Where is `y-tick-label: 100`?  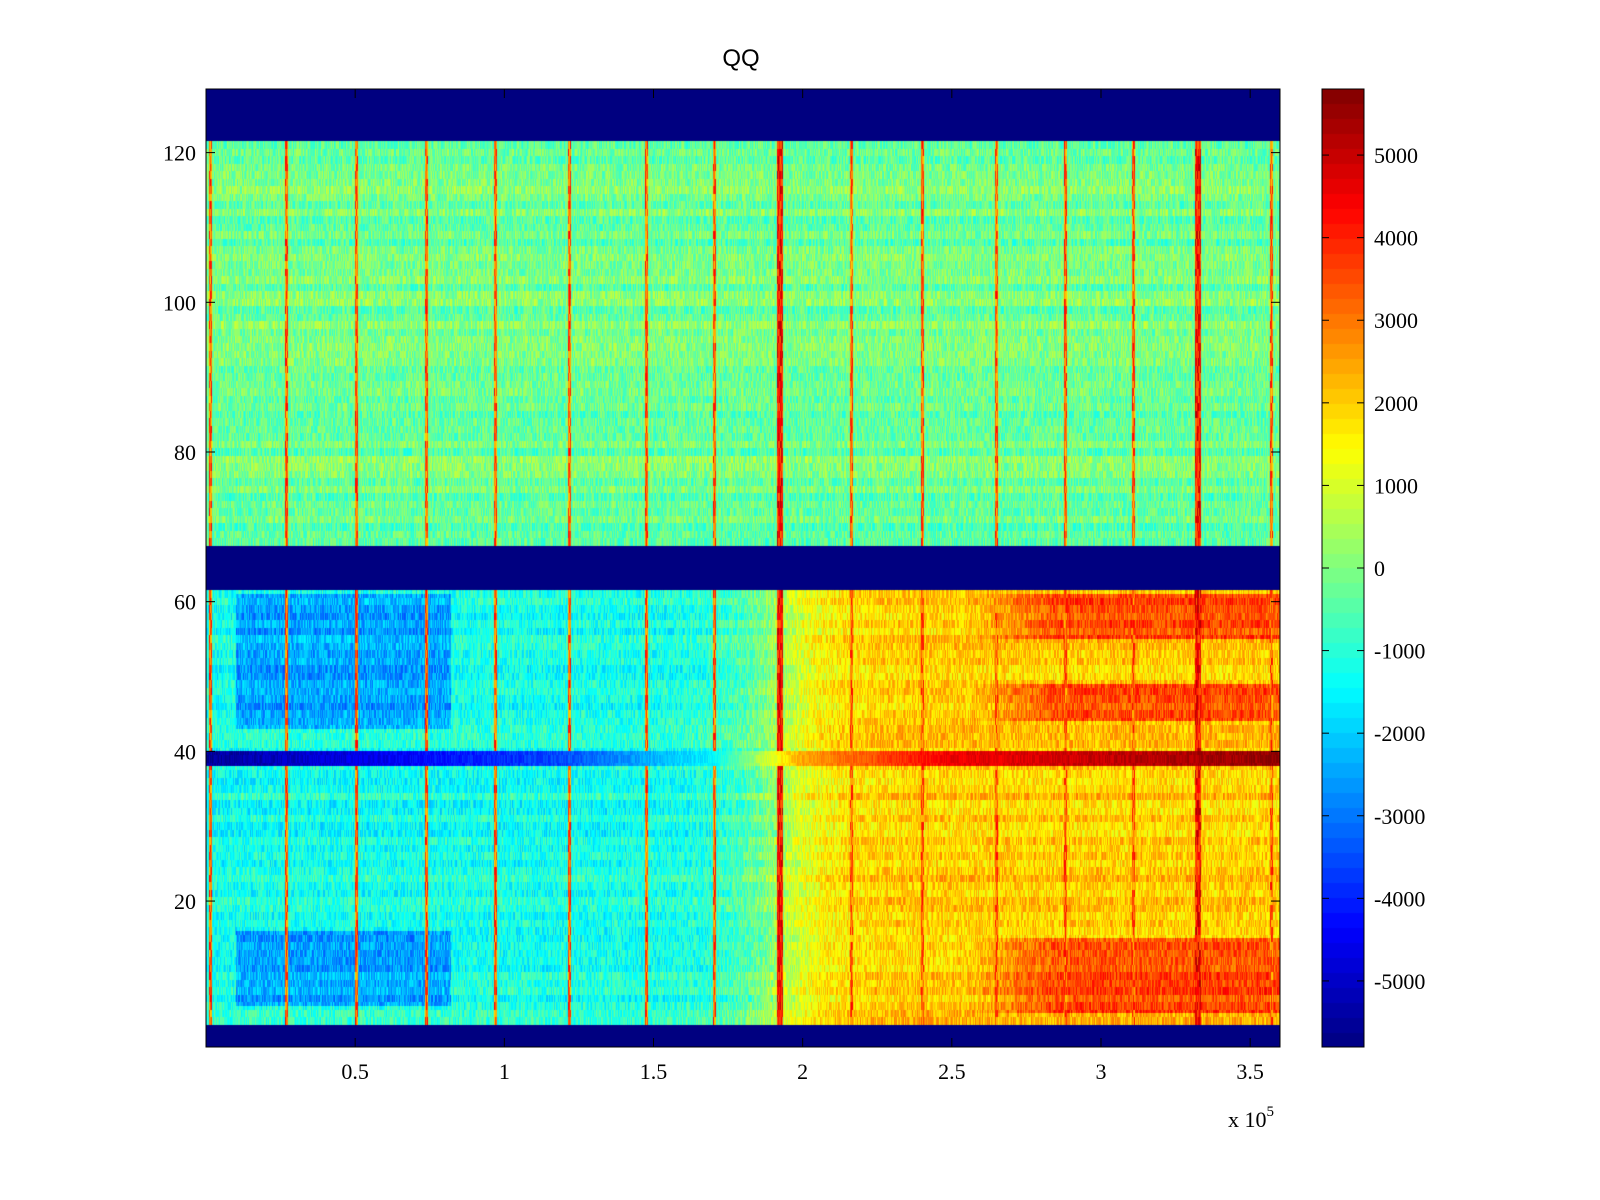 y-tick-label: 100 is located at coordinates (179, 302).